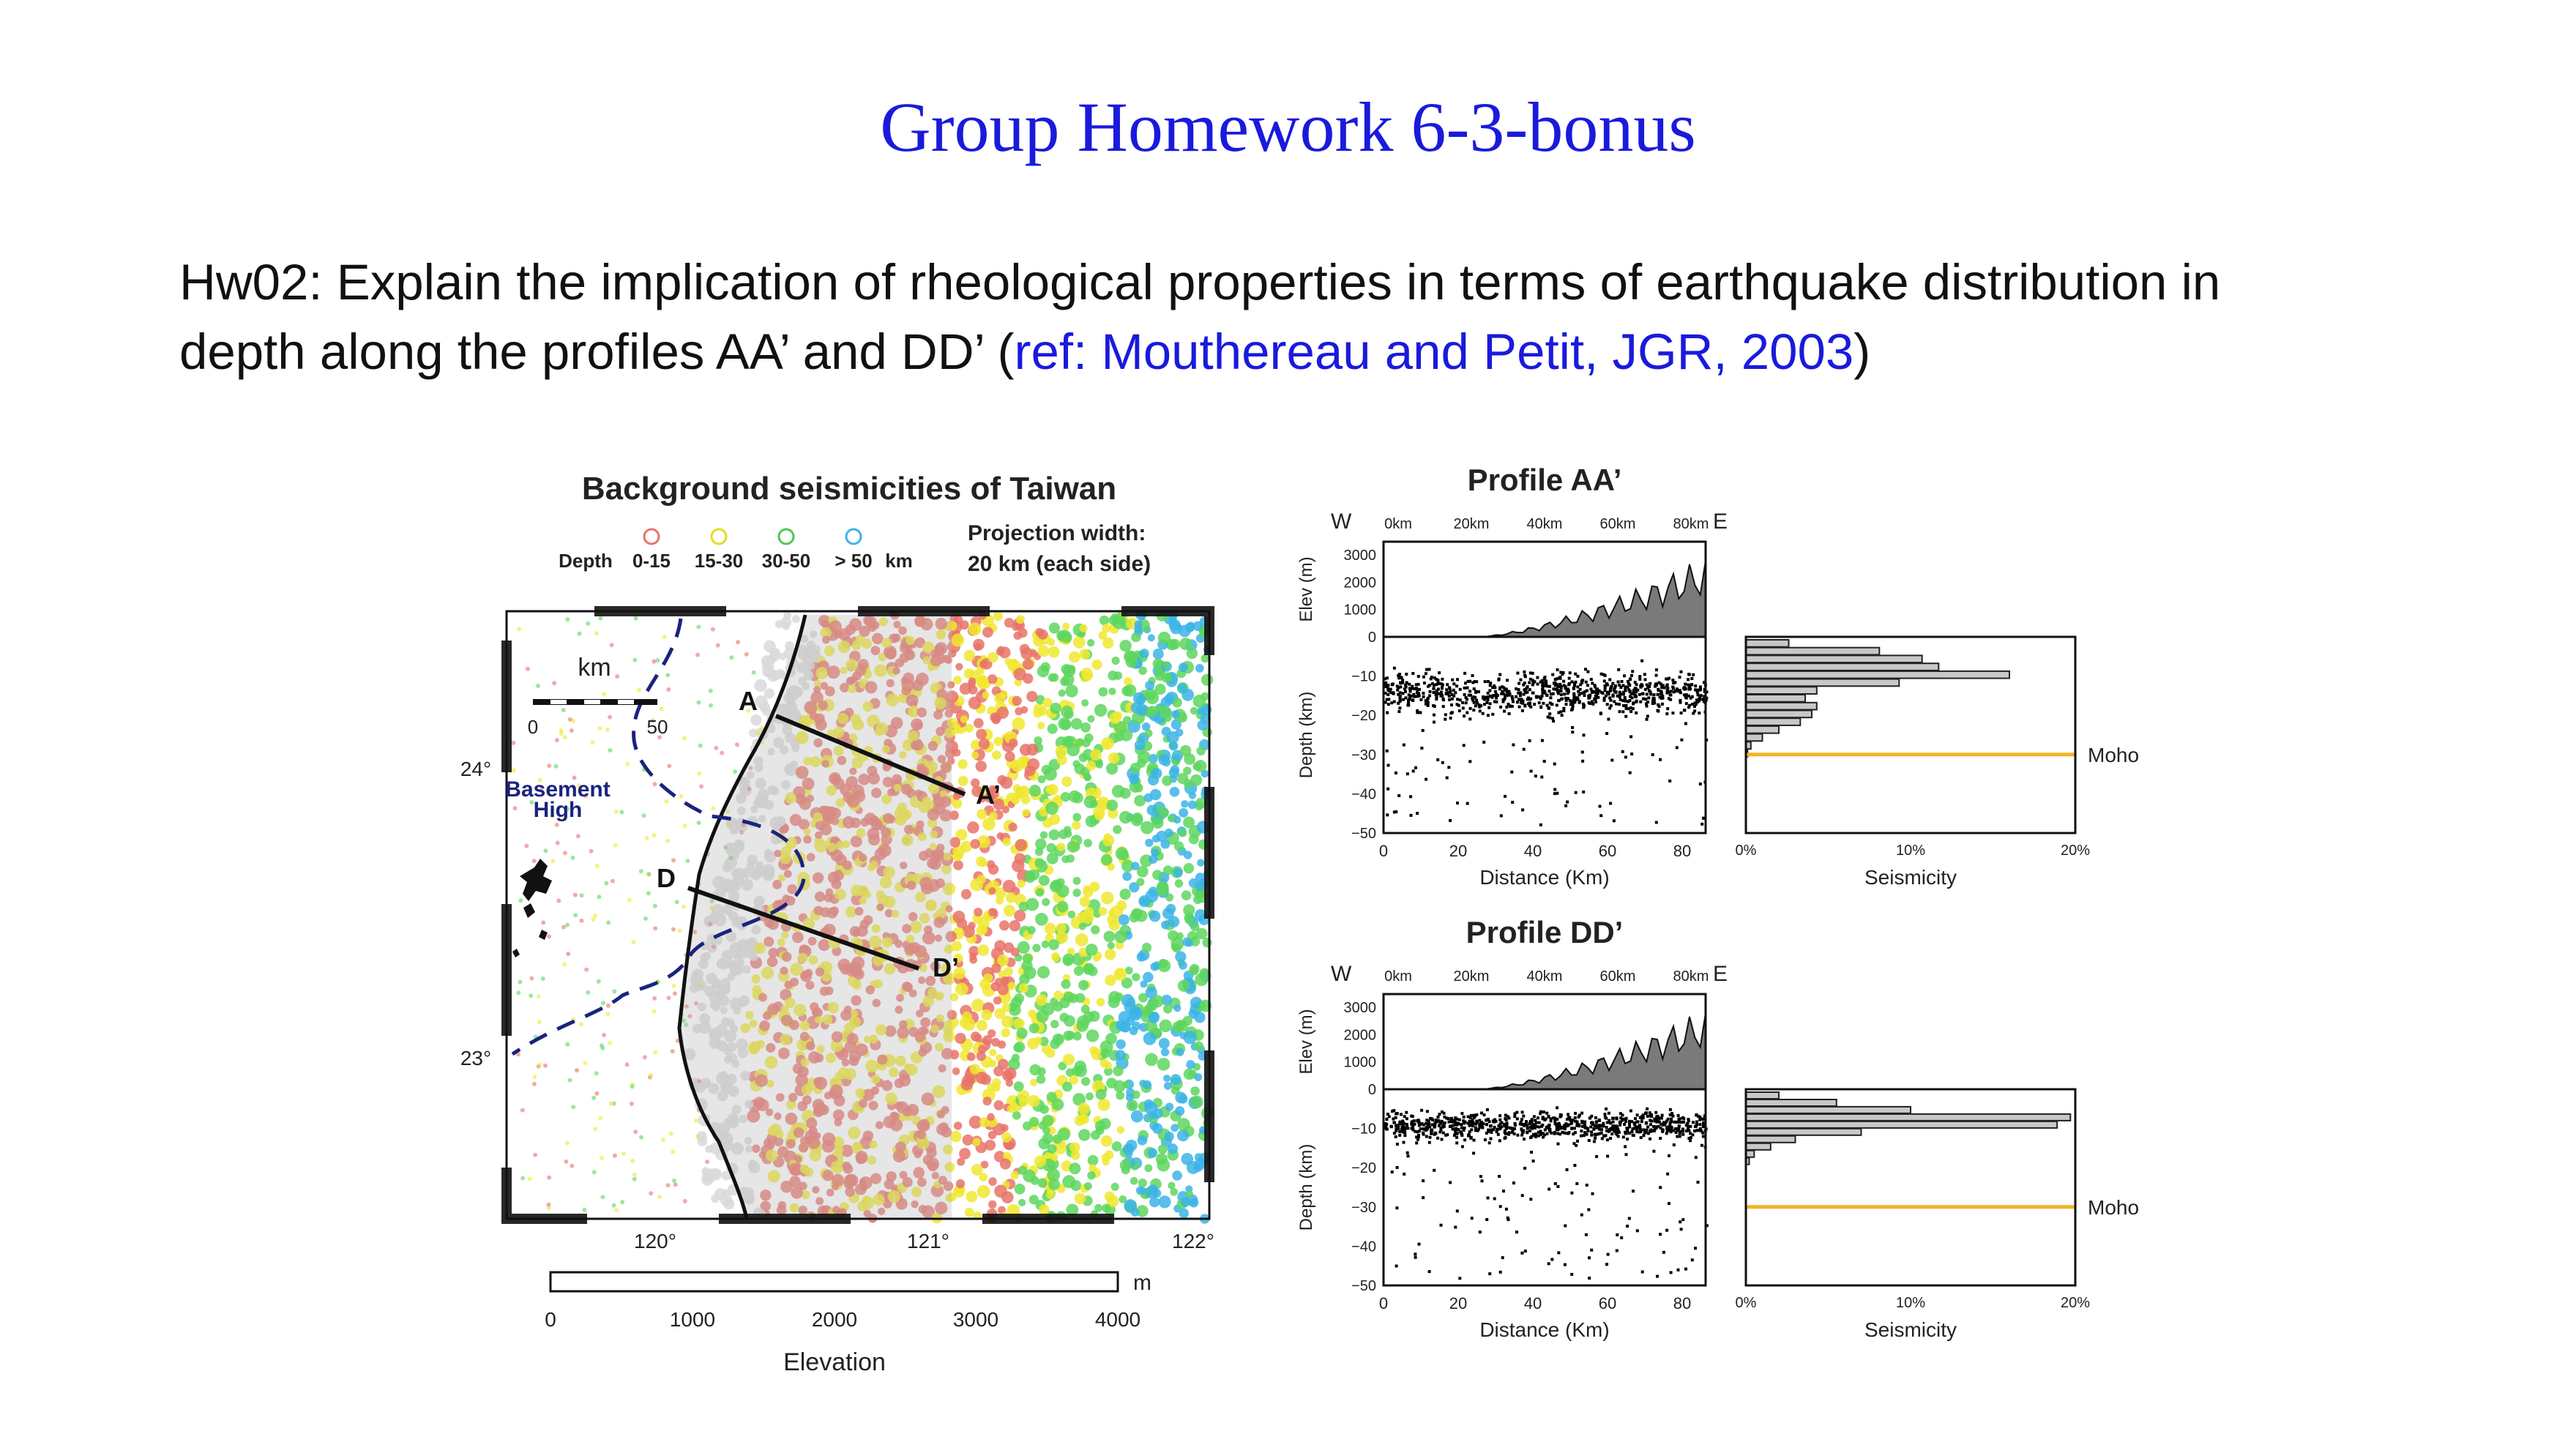  Describe the element at coordinates (1383, 1303) in the screenshot. I see `distance-tick: 0` at that location.